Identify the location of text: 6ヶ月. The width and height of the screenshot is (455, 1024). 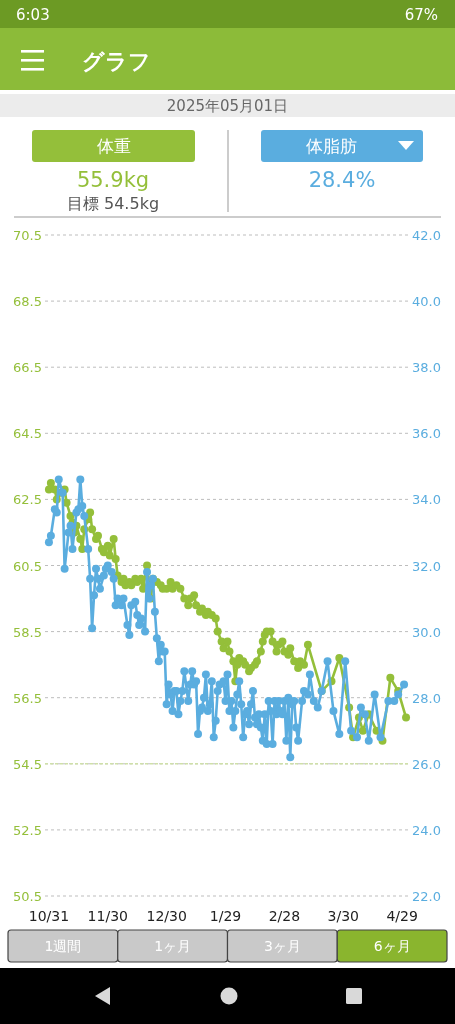
(392, 946).